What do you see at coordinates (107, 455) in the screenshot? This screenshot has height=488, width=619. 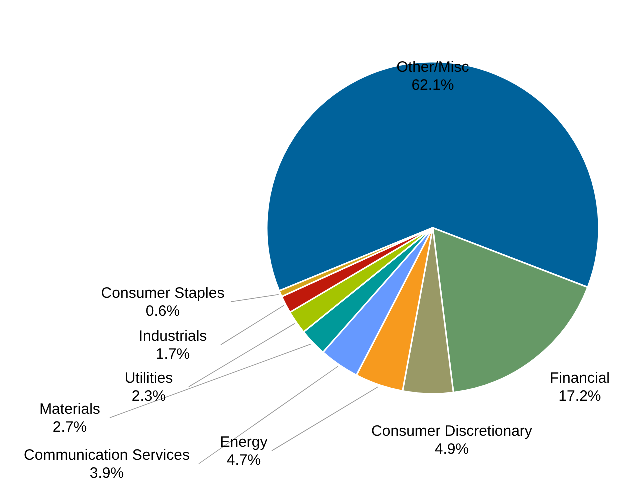 I see `slice-label: Communication Services` at bounding box center [107, 455].